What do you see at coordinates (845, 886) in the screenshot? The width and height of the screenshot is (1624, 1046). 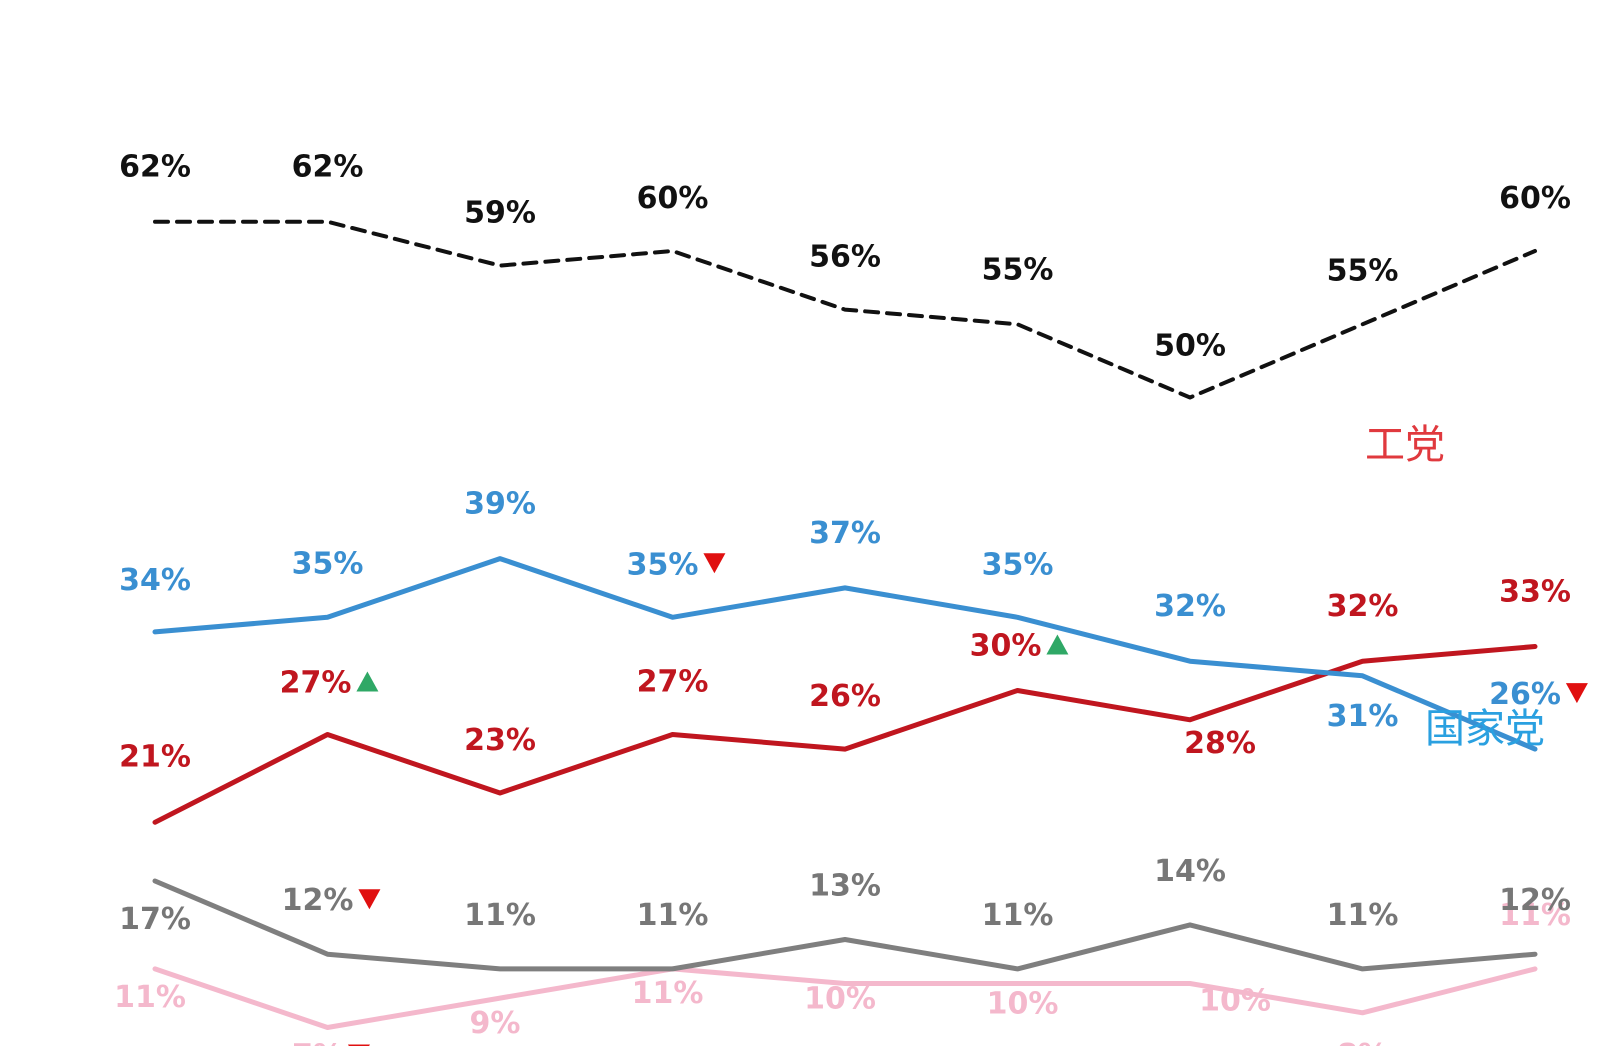 I see `data-label-grey: 13%` at bounding box center [845, 886].